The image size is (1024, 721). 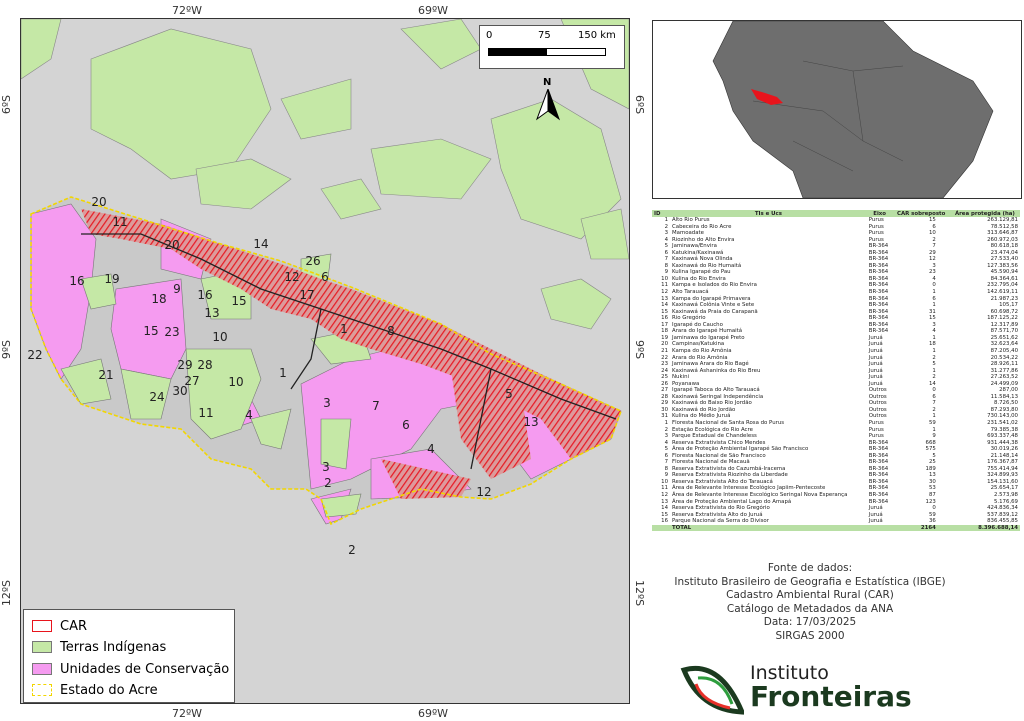 What do you see at coordinates (376, 406) in the screenshot?
I see `map-area-label: 7` at bounding box center [376, 406].